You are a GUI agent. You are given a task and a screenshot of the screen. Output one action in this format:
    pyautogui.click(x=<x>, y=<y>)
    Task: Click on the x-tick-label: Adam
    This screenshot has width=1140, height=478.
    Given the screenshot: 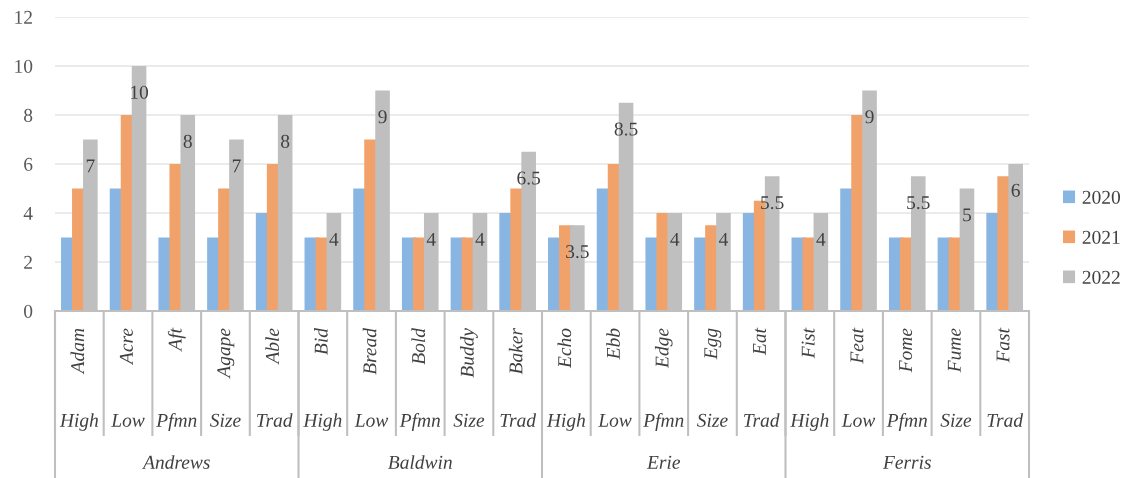 What is the action you would take?
    pyautogui.click(x=77, y=351)
    